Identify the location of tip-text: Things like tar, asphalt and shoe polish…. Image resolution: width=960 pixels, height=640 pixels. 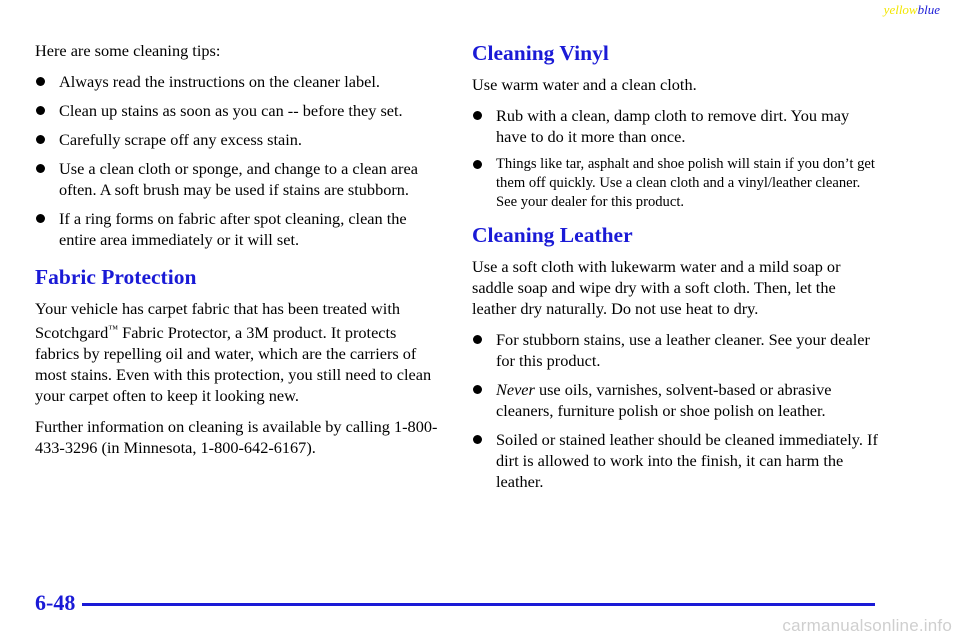
(685, 183).